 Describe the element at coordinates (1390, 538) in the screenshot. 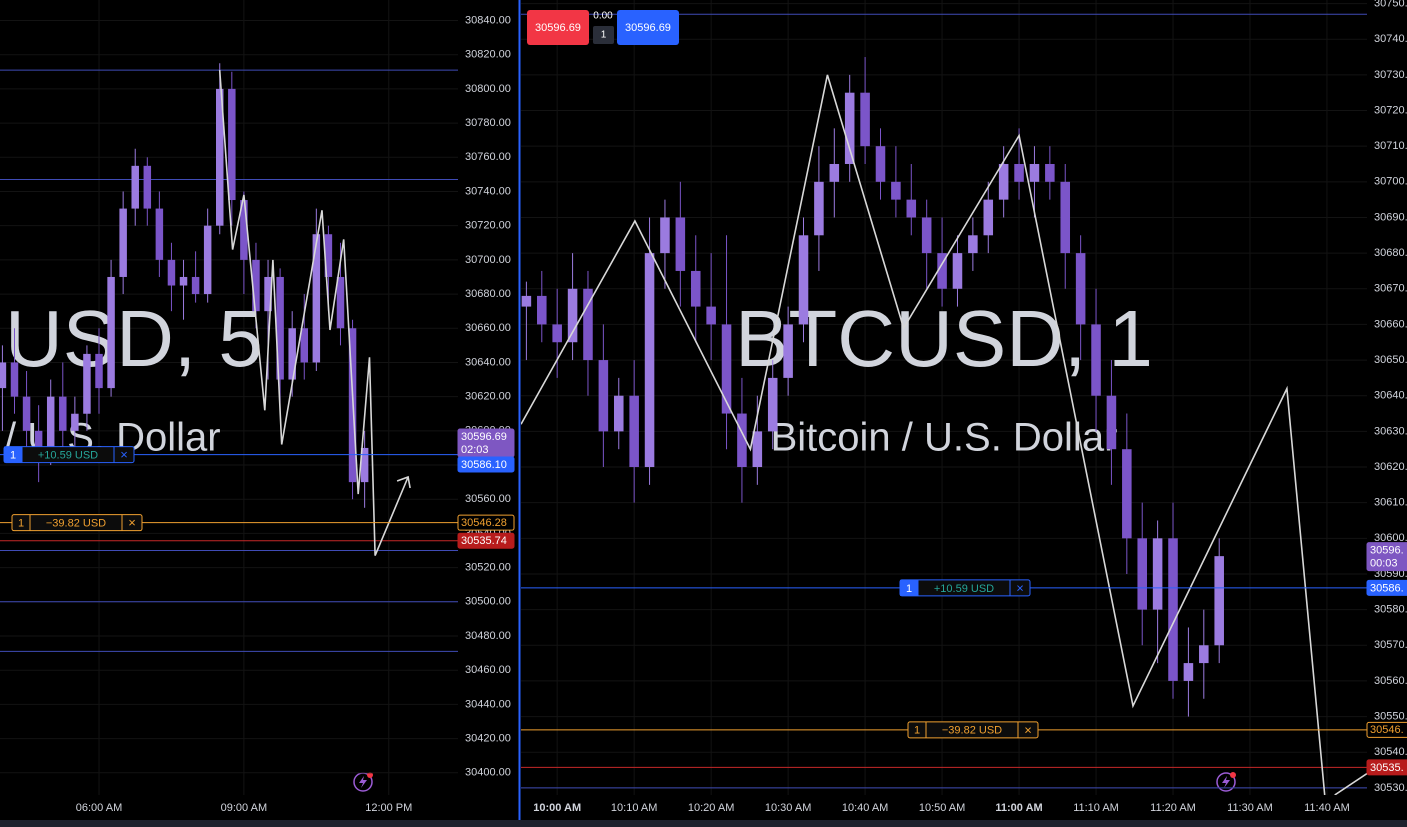

I see `y-tick-label: 30600.` at that location.